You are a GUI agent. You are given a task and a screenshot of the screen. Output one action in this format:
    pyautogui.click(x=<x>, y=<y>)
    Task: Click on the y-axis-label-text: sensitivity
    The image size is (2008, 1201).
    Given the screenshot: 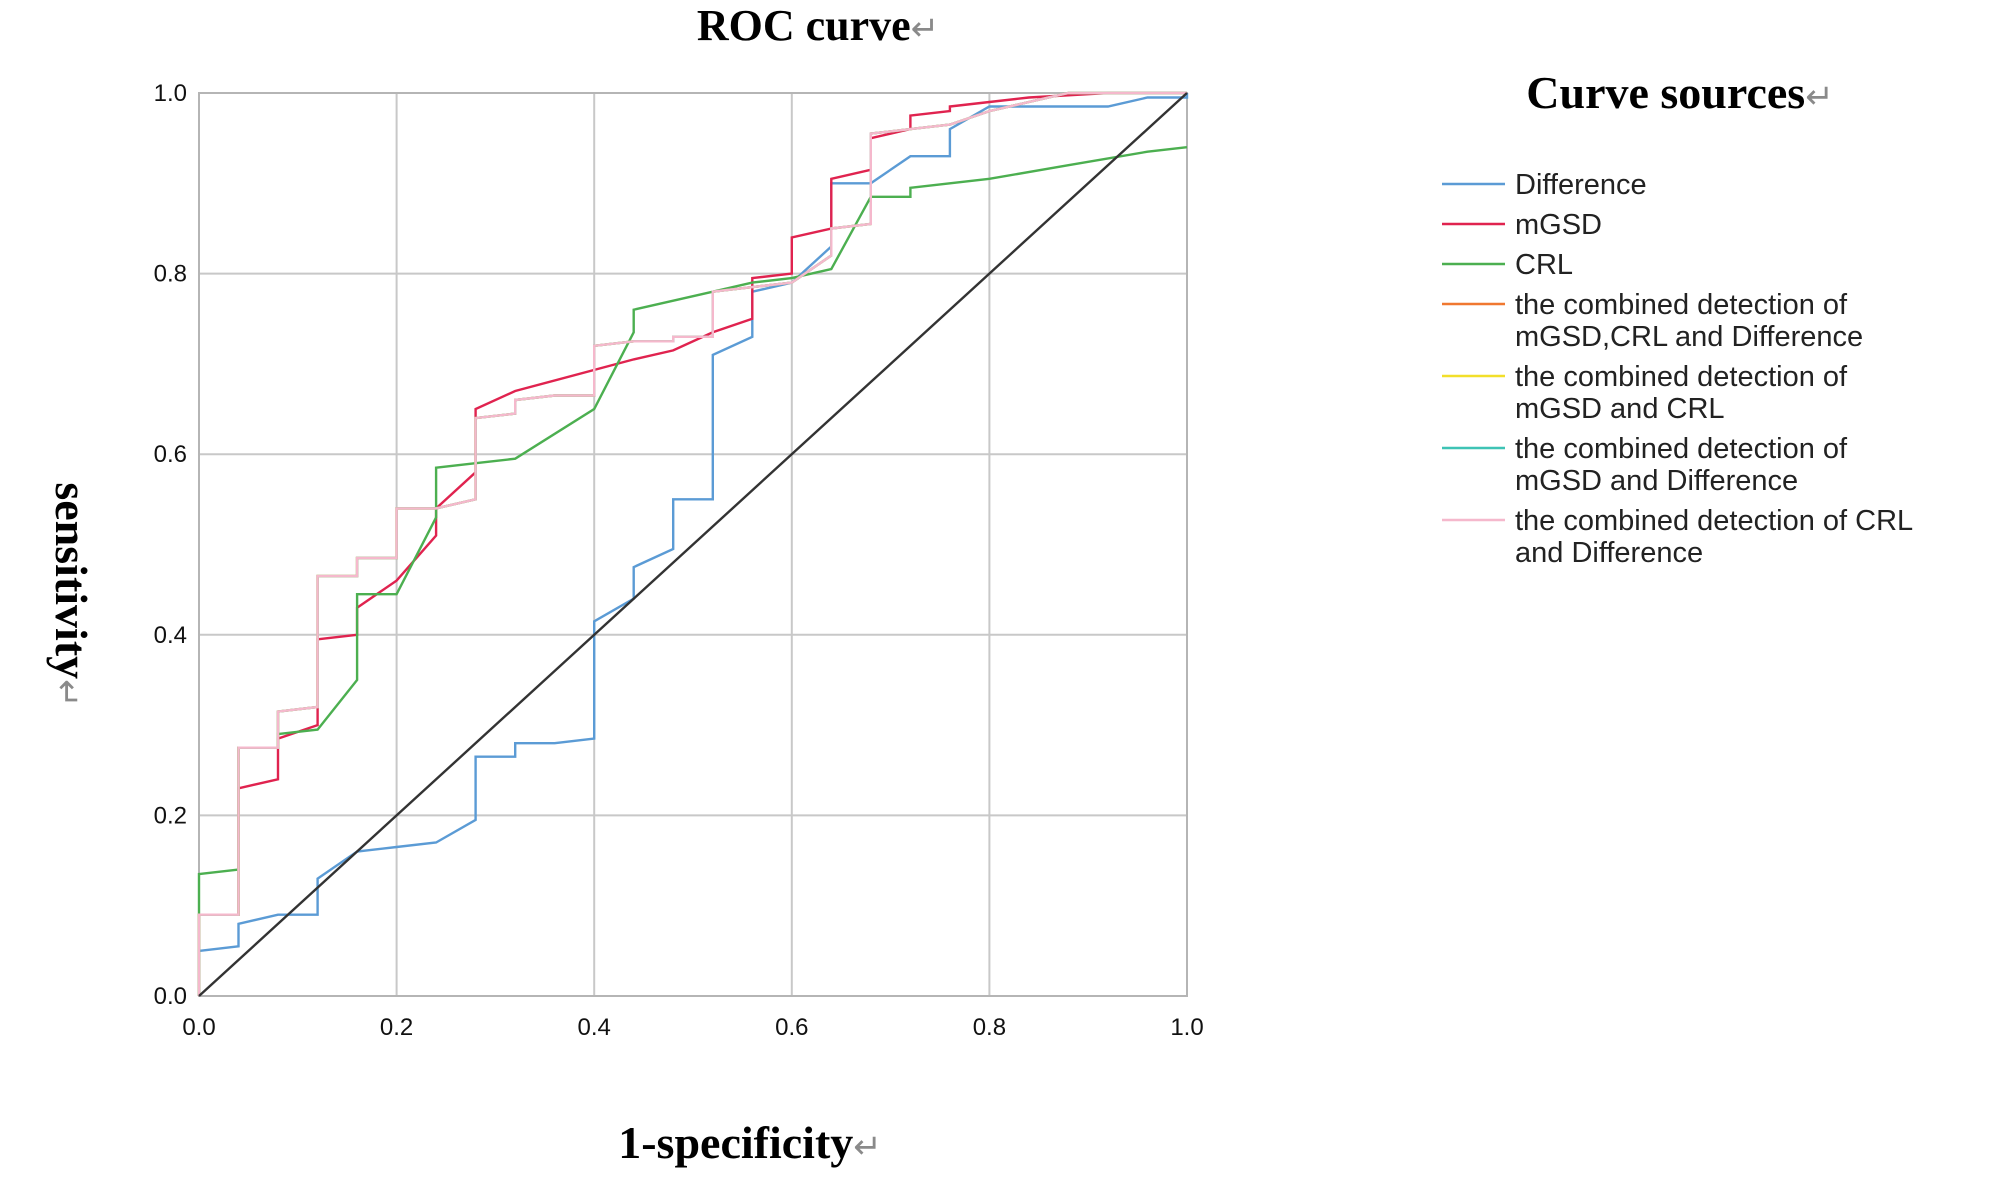 What is the action you would take?
    pyautogui.click(x=71, y=580)
    